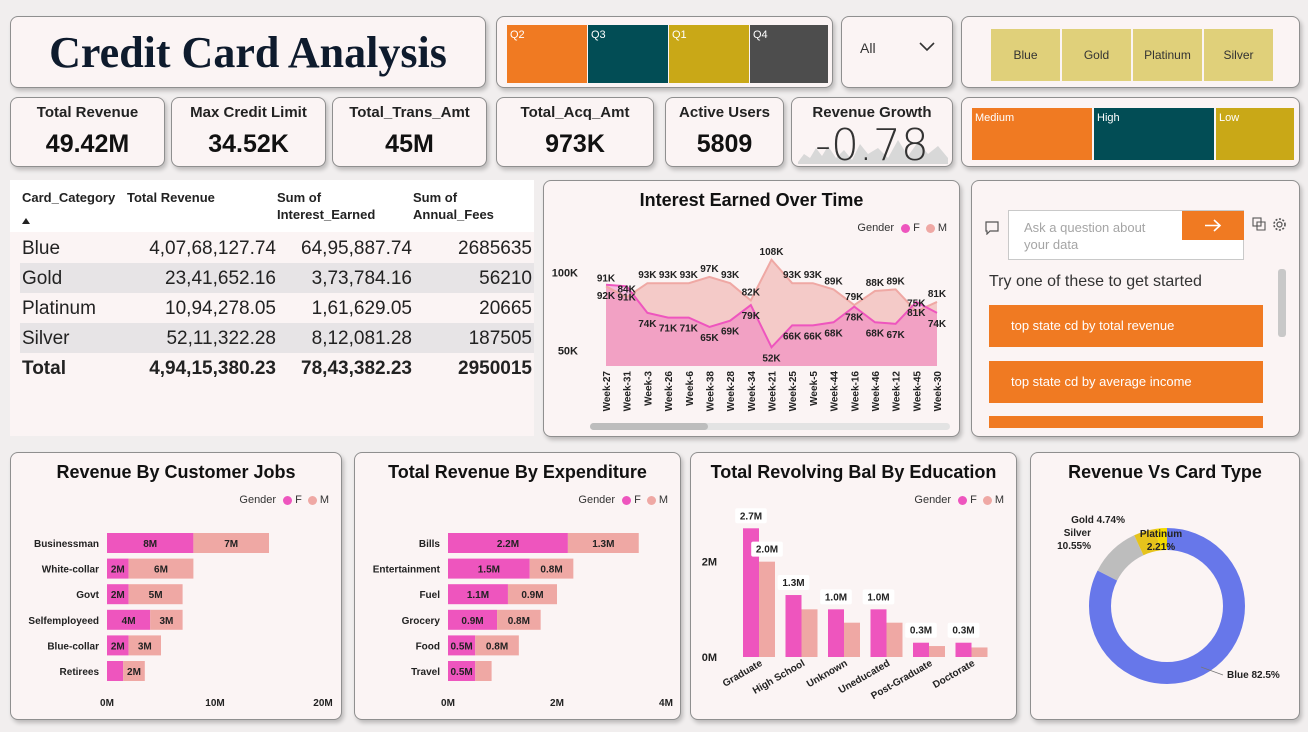 The height and width of the screenshot is (732, 1308). Describe the element at coordinates (751, 200) in the screenshot. I see `chart-title: Interest Earned Over Time` at that location.